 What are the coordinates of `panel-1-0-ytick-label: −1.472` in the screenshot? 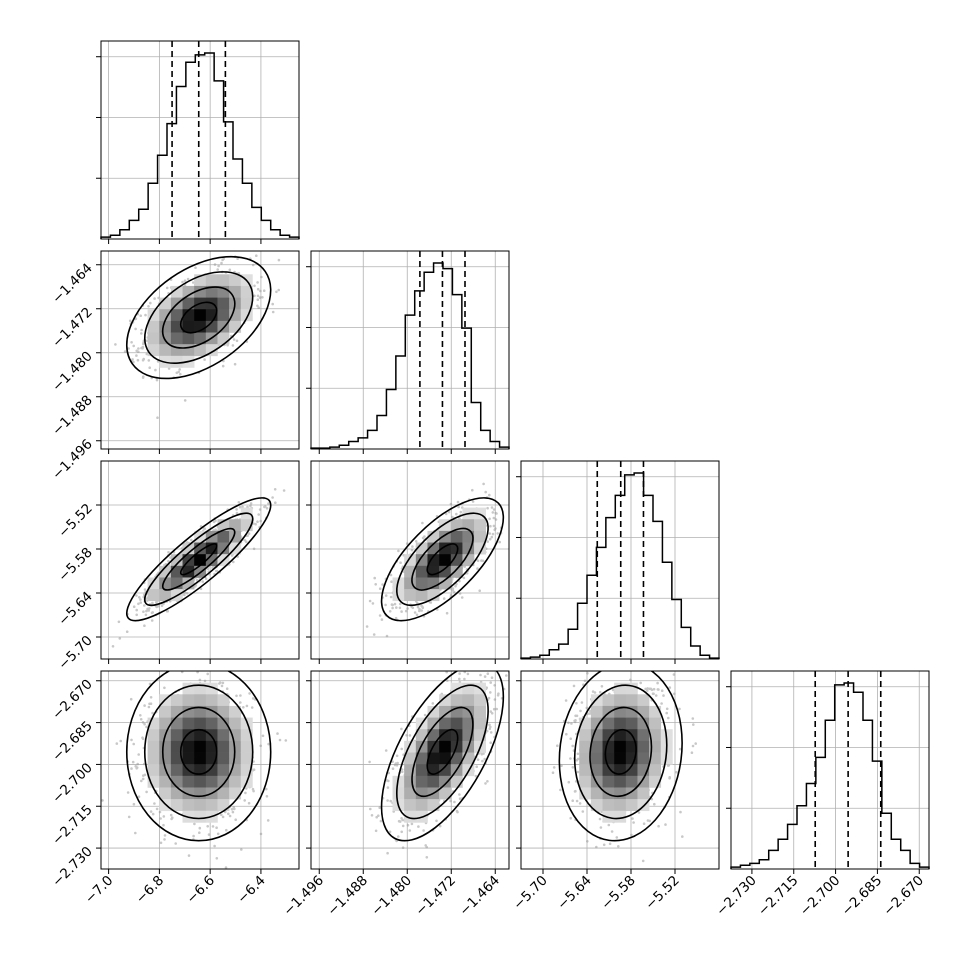 It's located at (72, 327).